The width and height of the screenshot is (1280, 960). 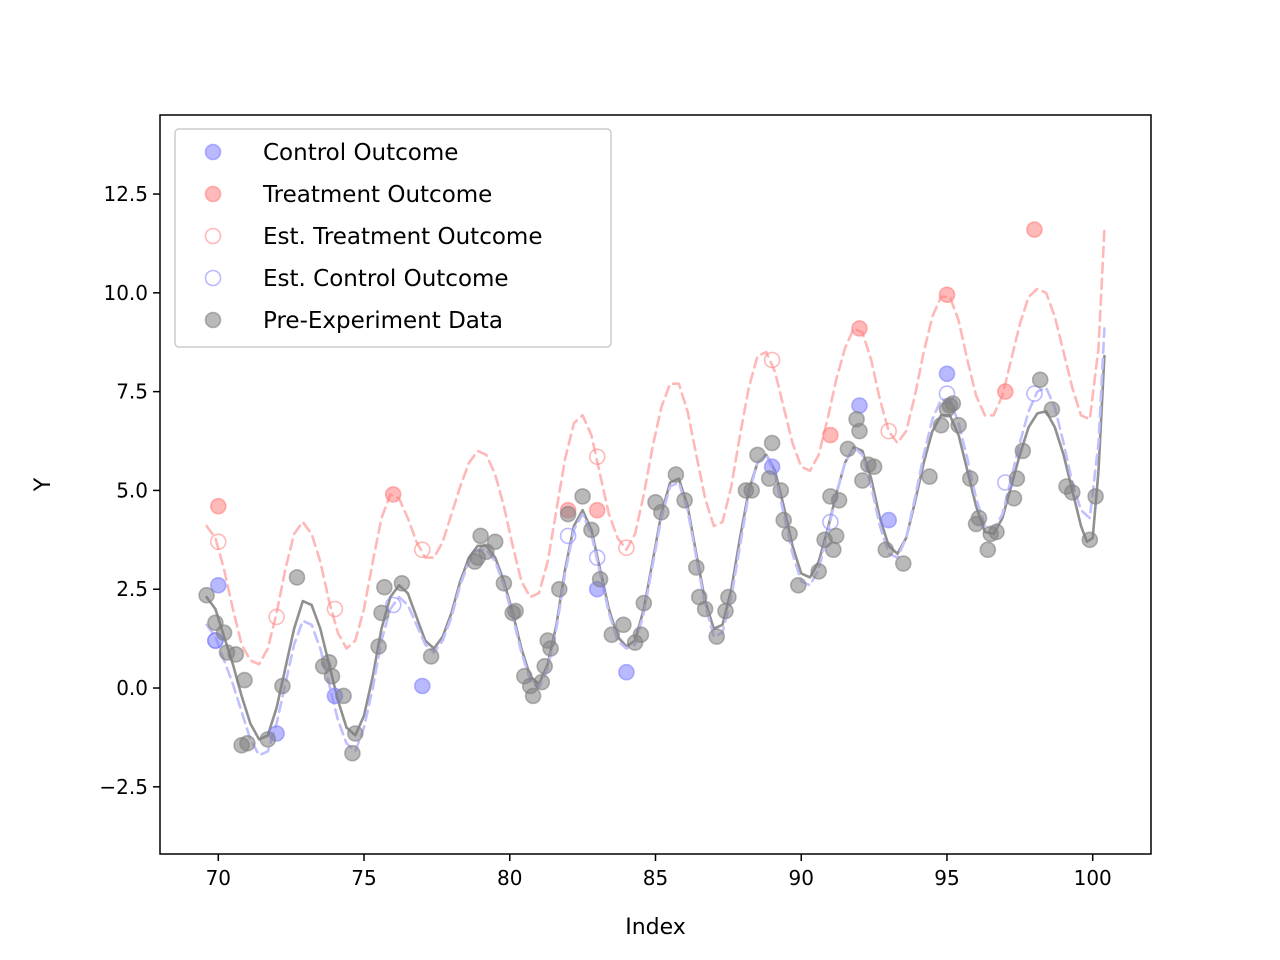 I want to click on x-tick-label-5: 95, so click(x=946, y=878).